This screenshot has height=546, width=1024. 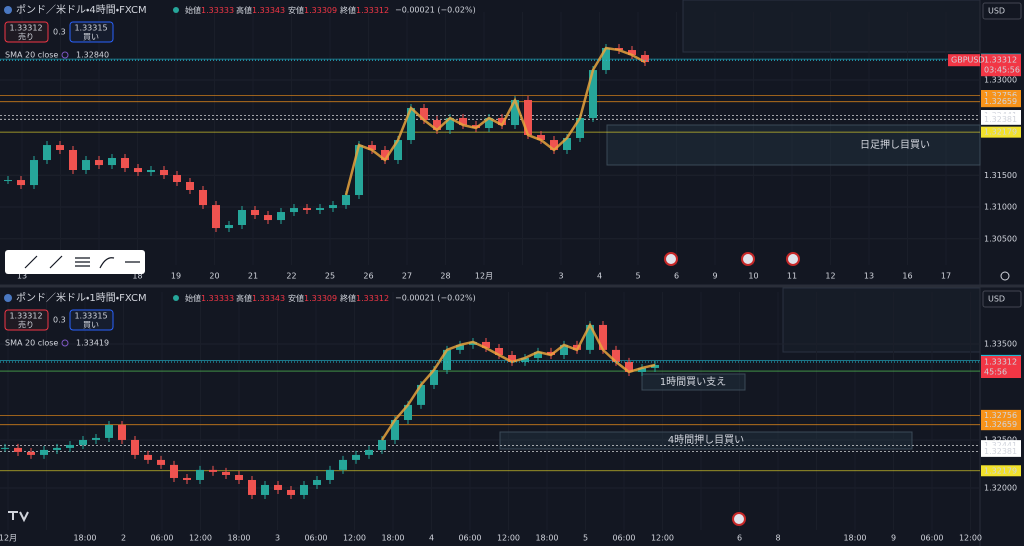 I want to click on x-tick-label: 25, so click(x=330, y=276).